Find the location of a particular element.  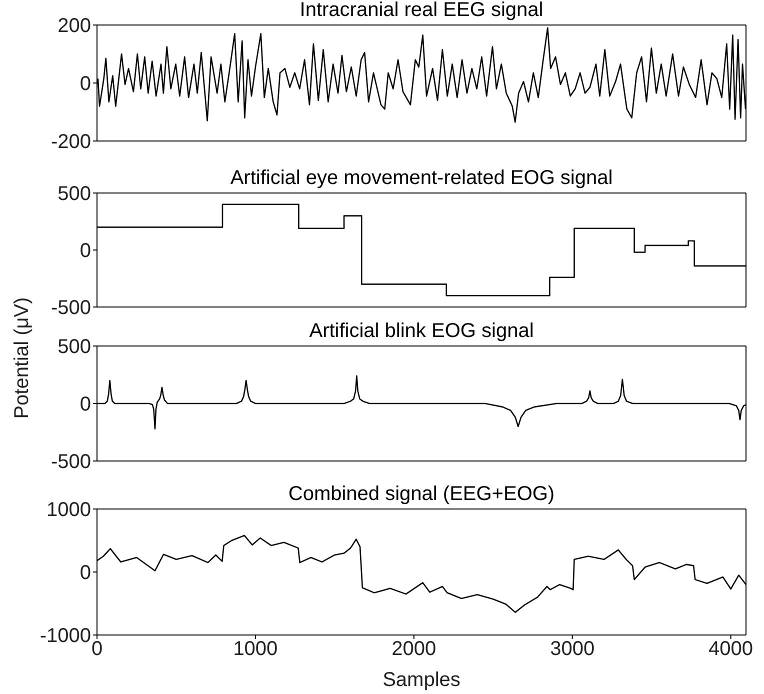

chart-title: Artificial eye movement-related EOG signal is located at coordinates (421, 178).